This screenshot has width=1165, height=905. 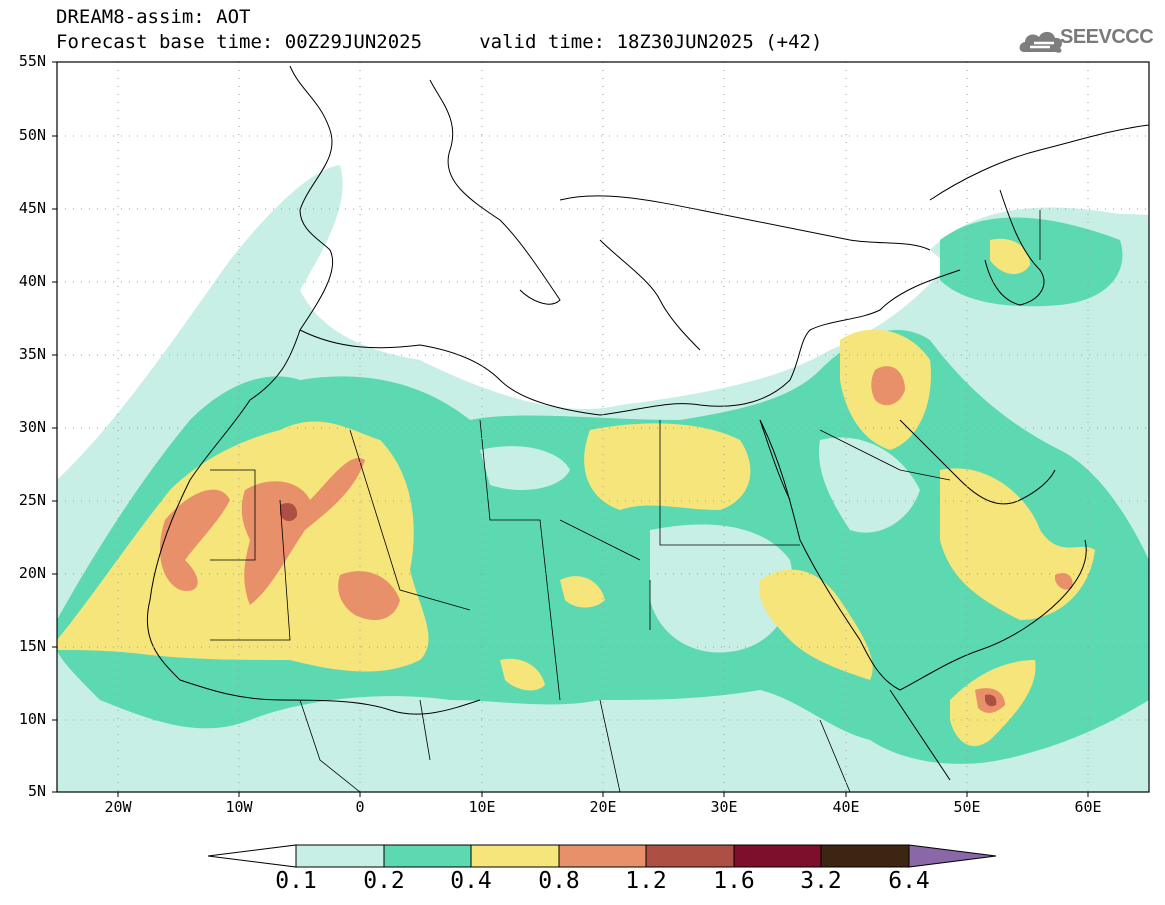 I want to click on colorbar-label: 6.4, so click(x=909, y=881).